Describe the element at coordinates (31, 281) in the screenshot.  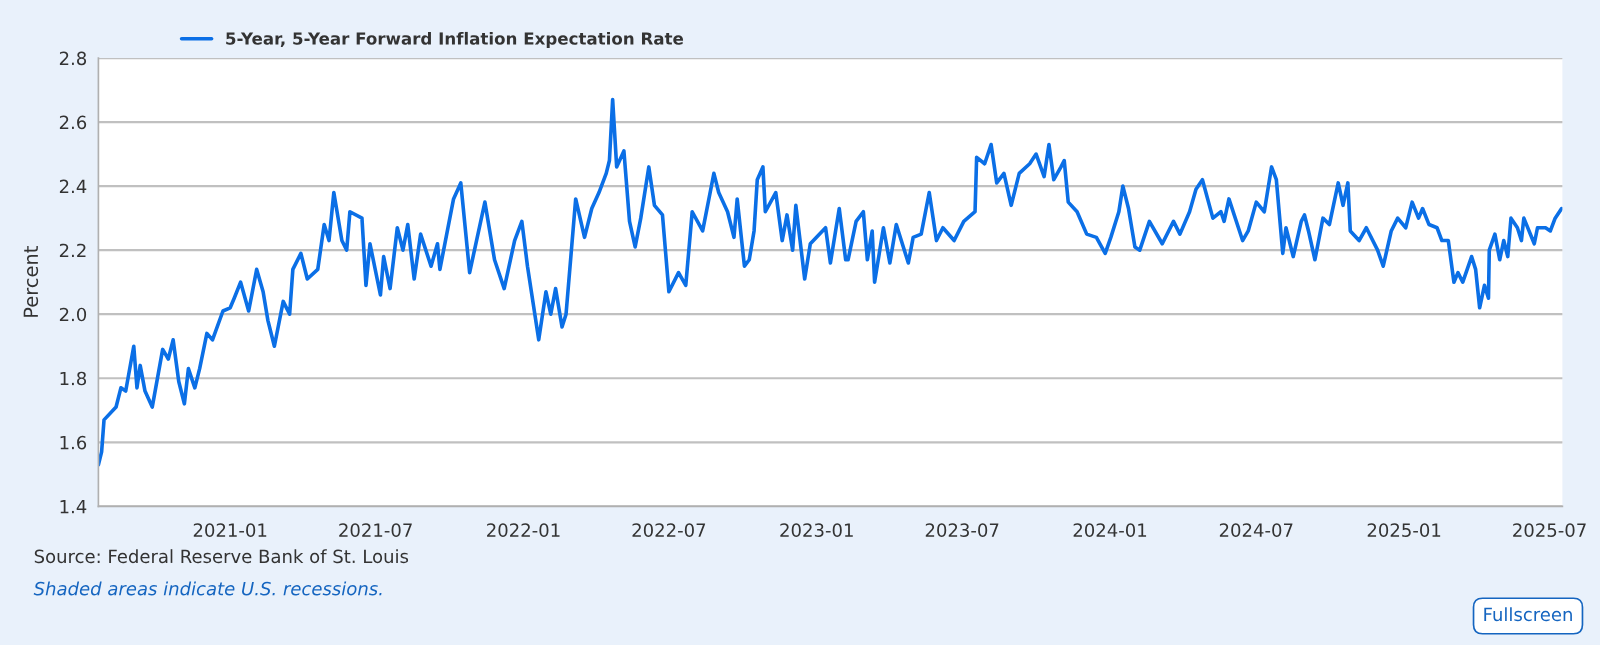
I see `y-axis-title: Percent` at that location.